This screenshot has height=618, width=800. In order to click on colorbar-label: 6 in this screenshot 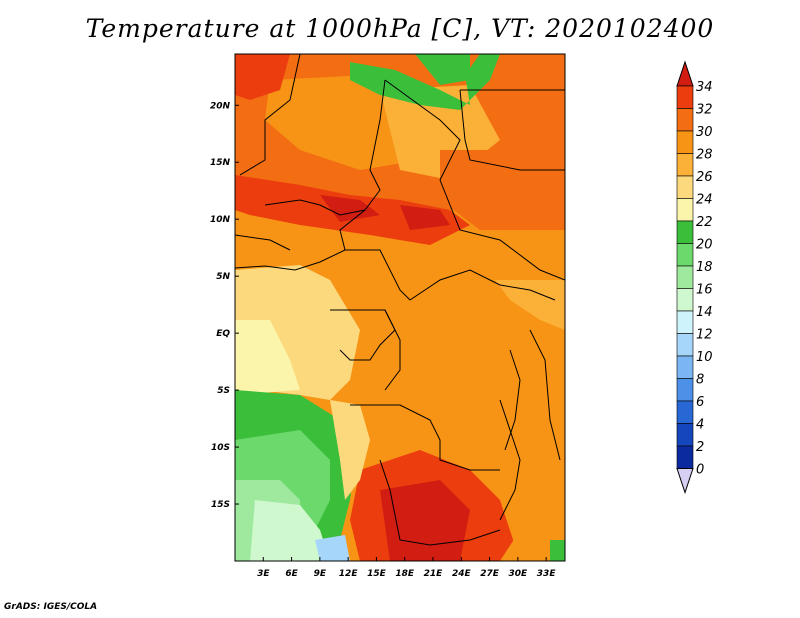, I will do `click(700, 402)`.